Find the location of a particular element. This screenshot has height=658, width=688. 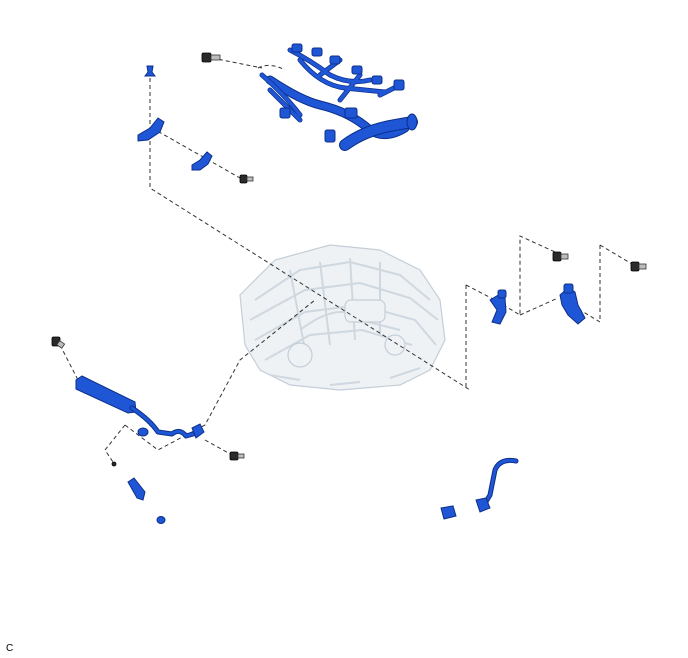

harness-bracket-small is located at coordinates (202, 161).